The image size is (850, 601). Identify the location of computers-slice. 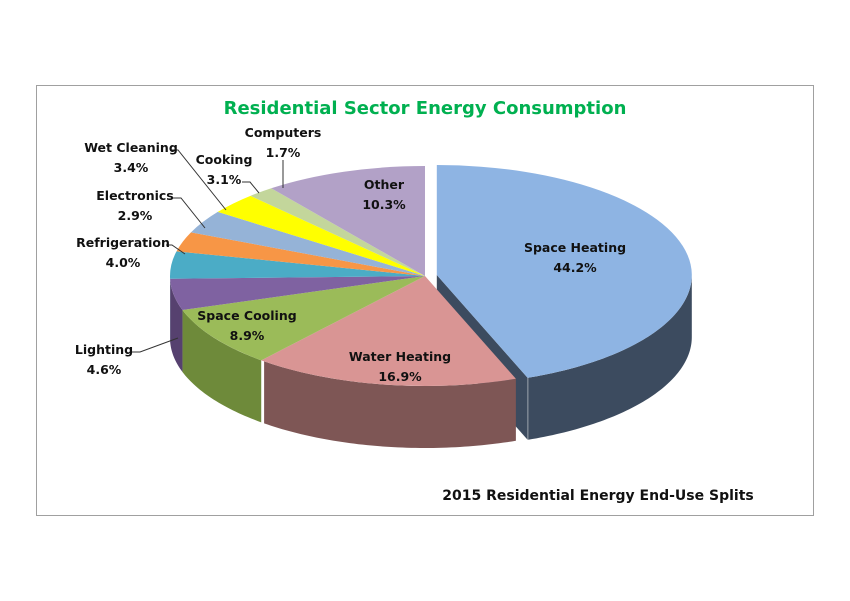
(337, 232).